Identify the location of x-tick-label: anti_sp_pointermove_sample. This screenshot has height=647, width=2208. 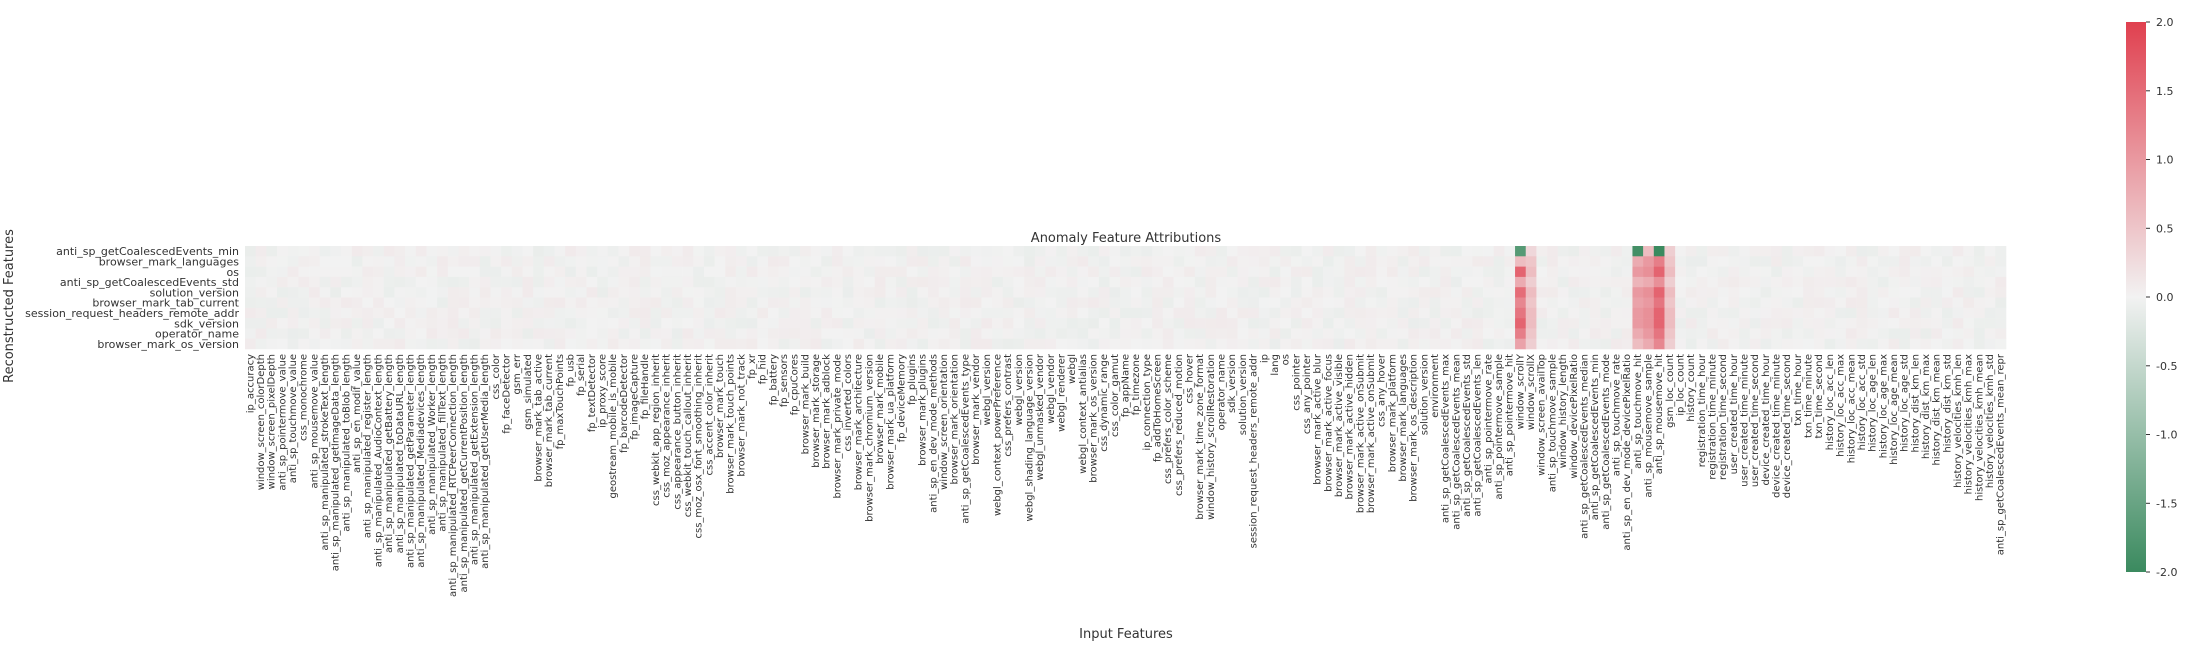
(1499, 427).